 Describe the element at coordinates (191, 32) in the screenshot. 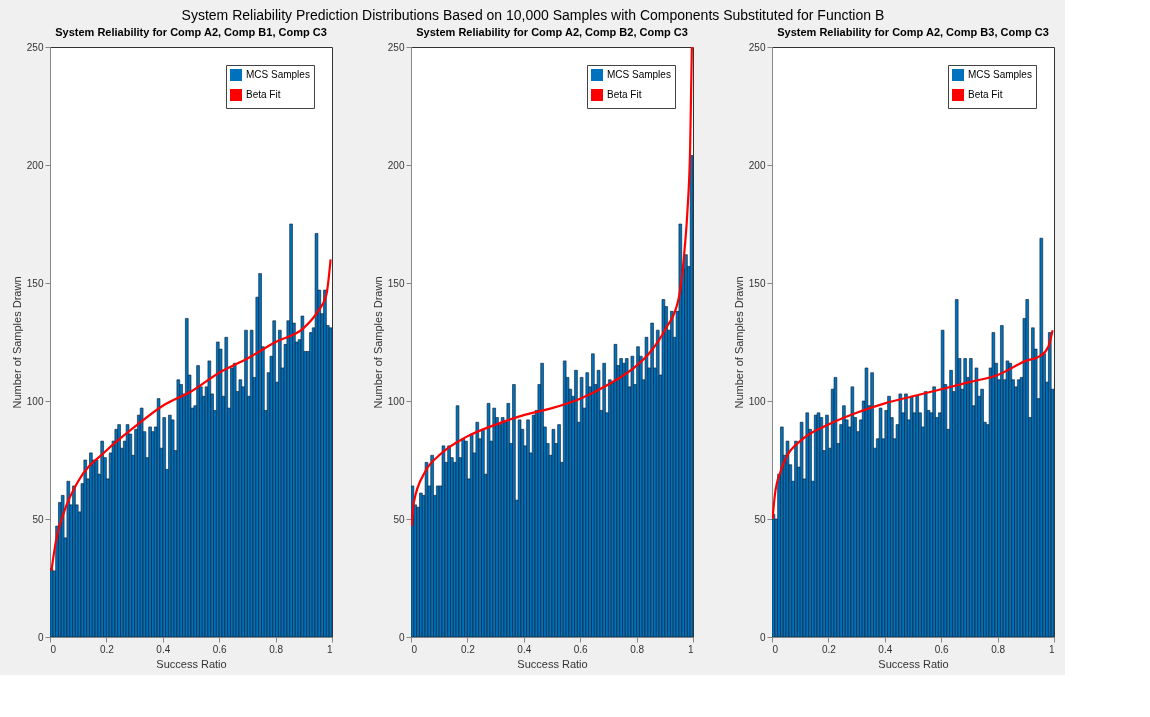

I see `chart-title: System Reliability for Comp A2, Comp B1, Comp C3` at that location.